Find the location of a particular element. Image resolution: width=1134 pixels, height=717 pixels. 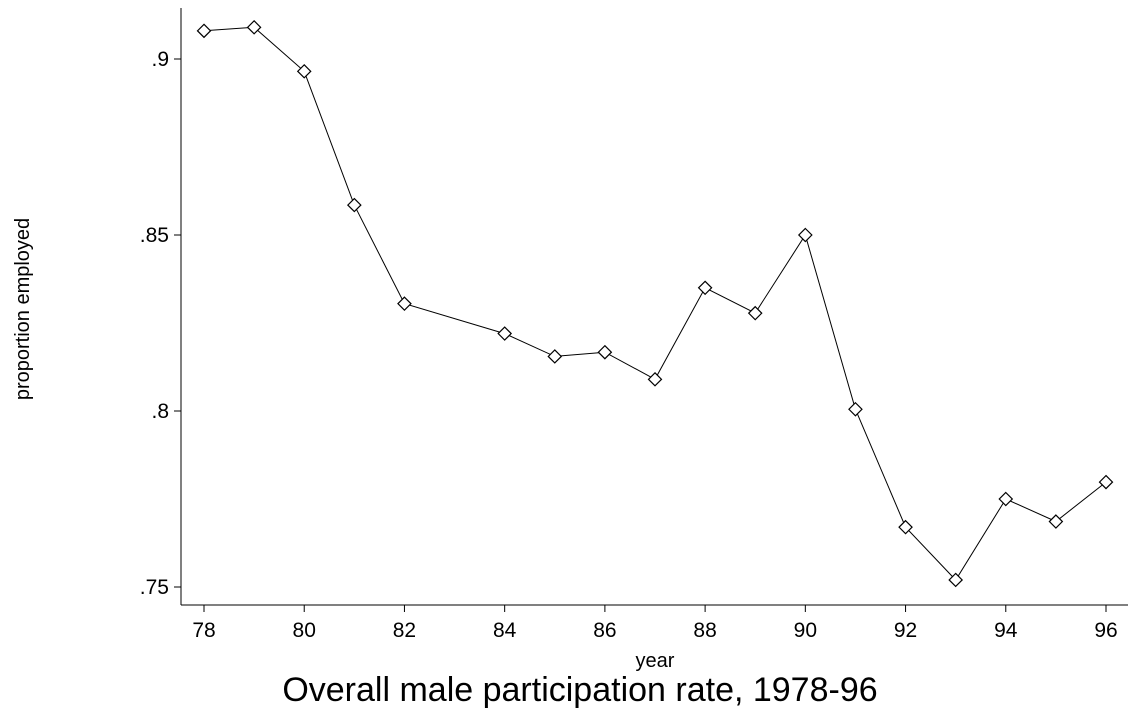

x-tick-label: 80 is located at coordinates (304, 630).